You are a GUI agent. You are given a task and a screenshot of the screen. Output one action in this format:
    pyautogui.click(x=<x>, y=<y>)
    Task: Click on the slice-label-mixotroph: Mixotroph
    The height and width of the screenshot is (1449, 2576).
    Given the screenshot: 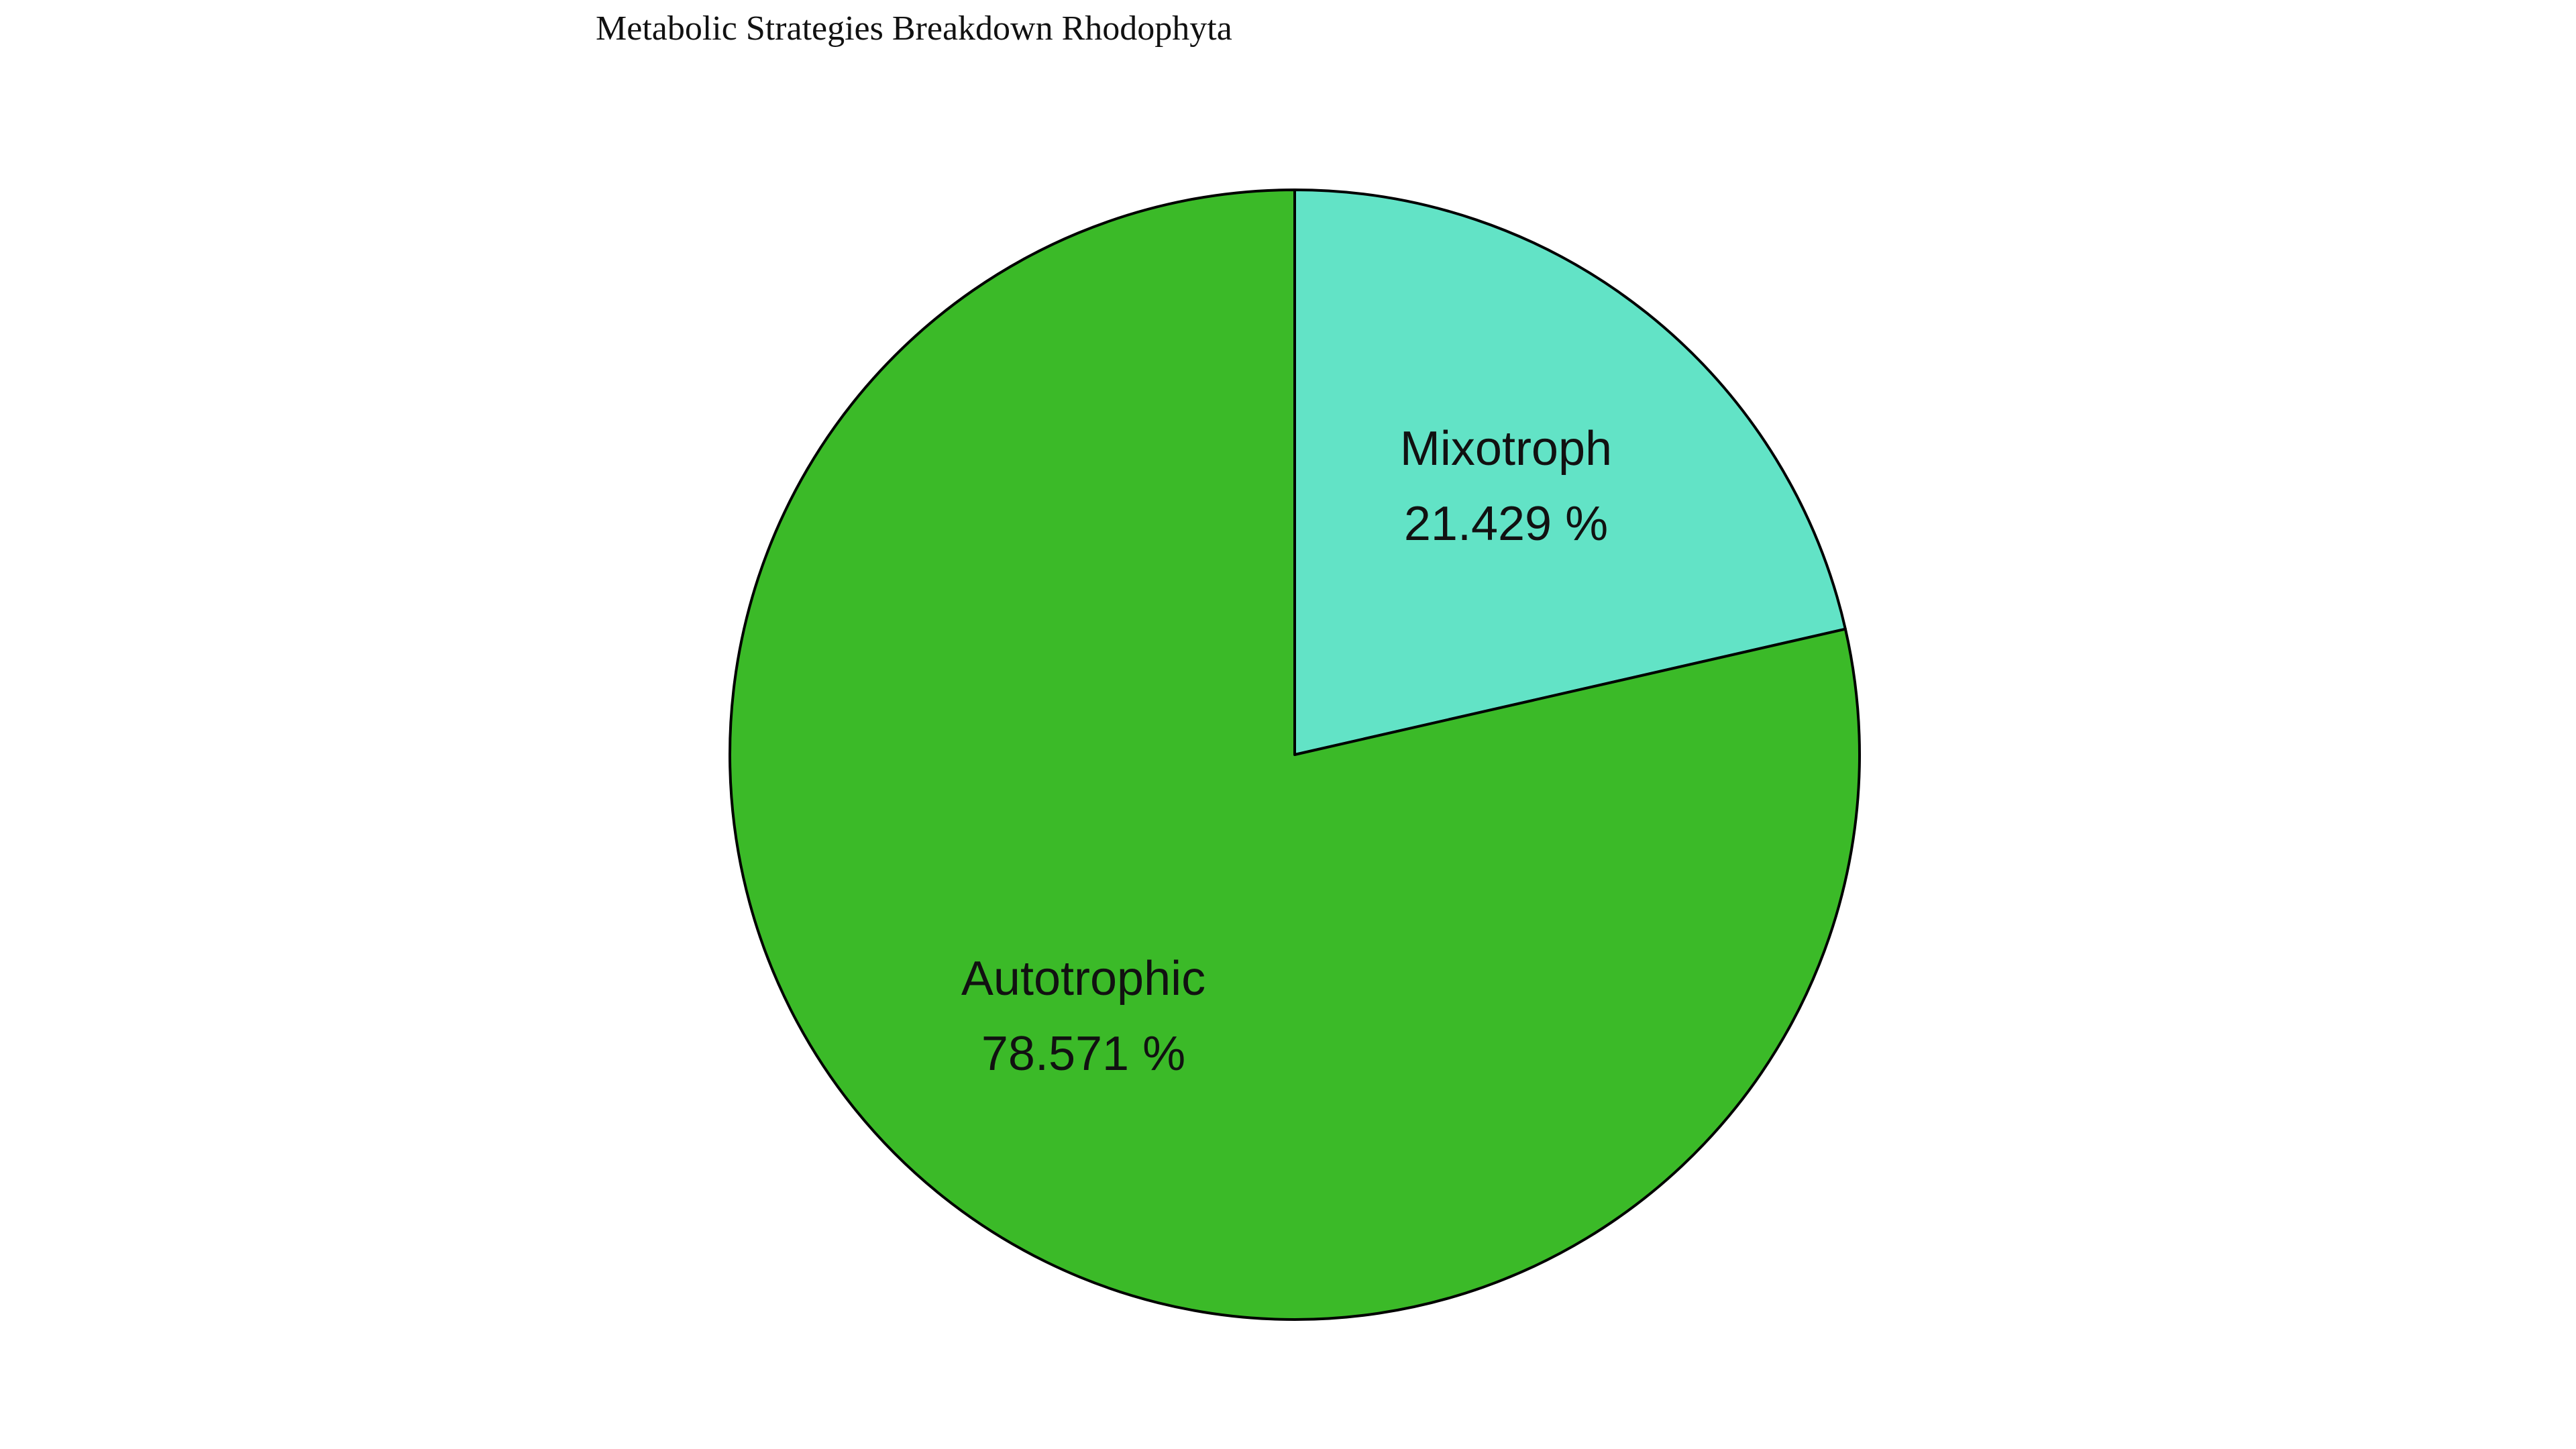 What is the action you would take?
    pyautogui.click(x=1506, y=449)
    